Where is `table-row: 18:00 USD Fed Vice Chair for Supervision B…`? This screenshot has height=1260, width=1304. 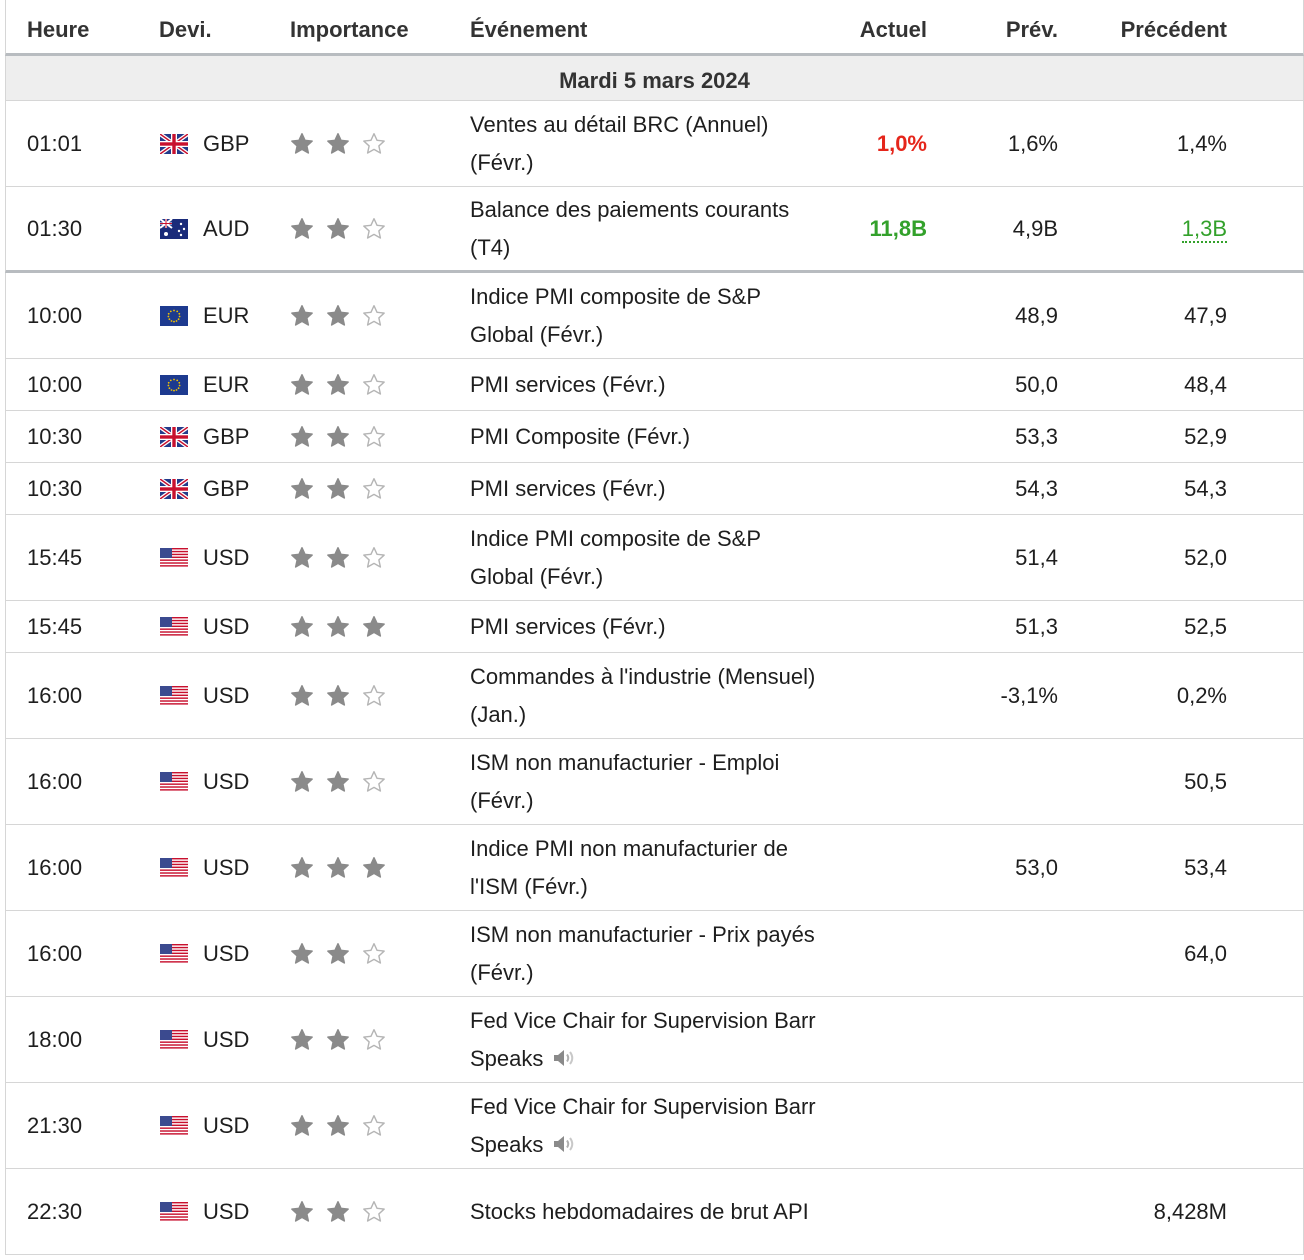
table-row: 18:00 USD Fed Vice Chair for Supervision B… is located at coordinates (654, 1040).